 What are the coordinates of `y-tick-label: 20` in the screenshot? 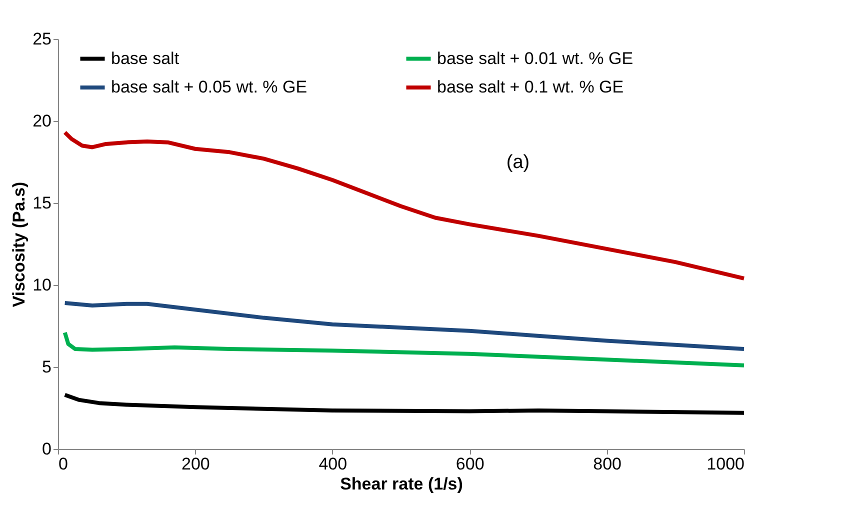 It's located at (42, 121).